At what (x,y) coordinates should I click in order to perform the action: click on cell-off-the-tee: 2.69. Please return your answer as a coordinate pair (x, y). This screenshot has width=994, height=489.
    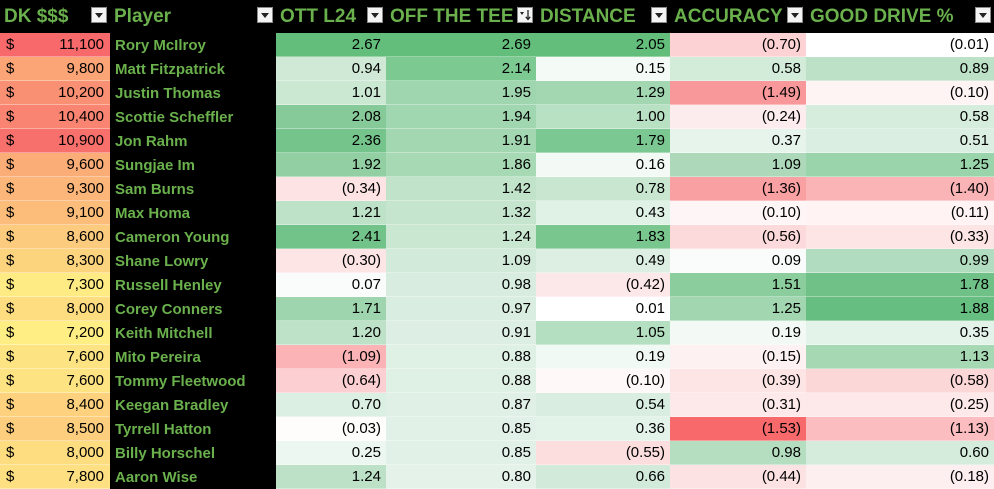
    Looking at the image, I should click on (461, 45).